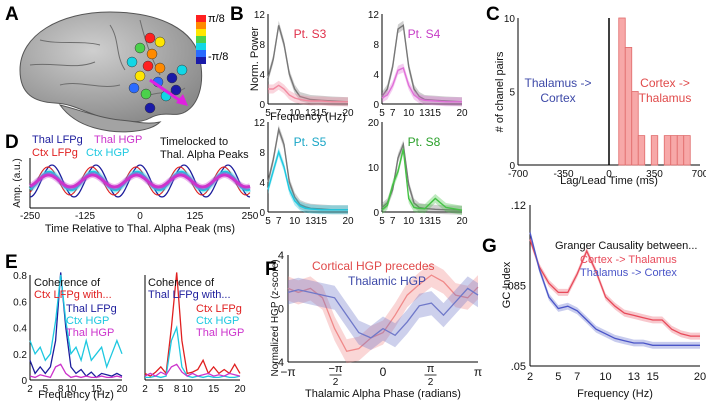 Image resolution: width=706 pixels, height=404 pixels. Describe the element at coordinates (510, 19) in the screenshot. I see `y-tick-label: 10` at that location.